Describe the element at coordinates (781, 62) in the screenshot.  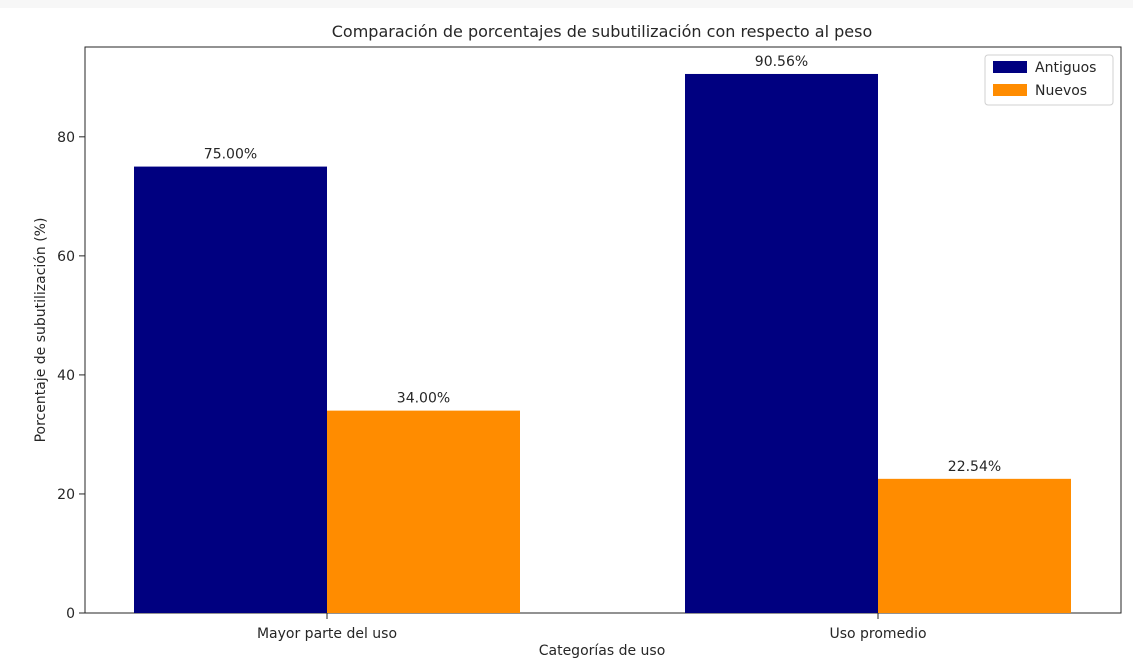
I see `bar-value-label-antiguos-2: 90.56%` at that location.